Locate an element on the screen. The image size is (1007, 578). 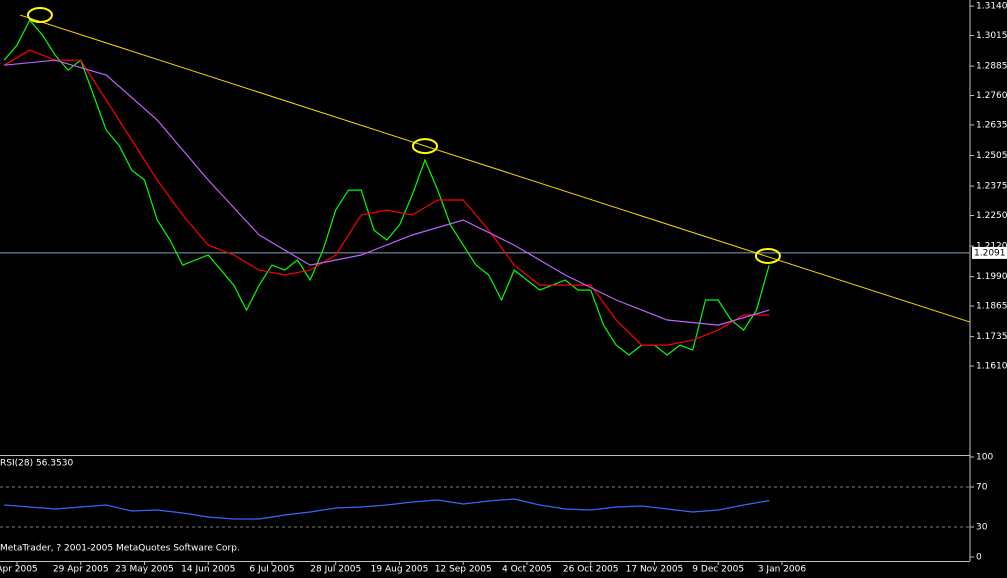
x-tick-label: 29 Apr 2005 is located at coordinates (81, 570).